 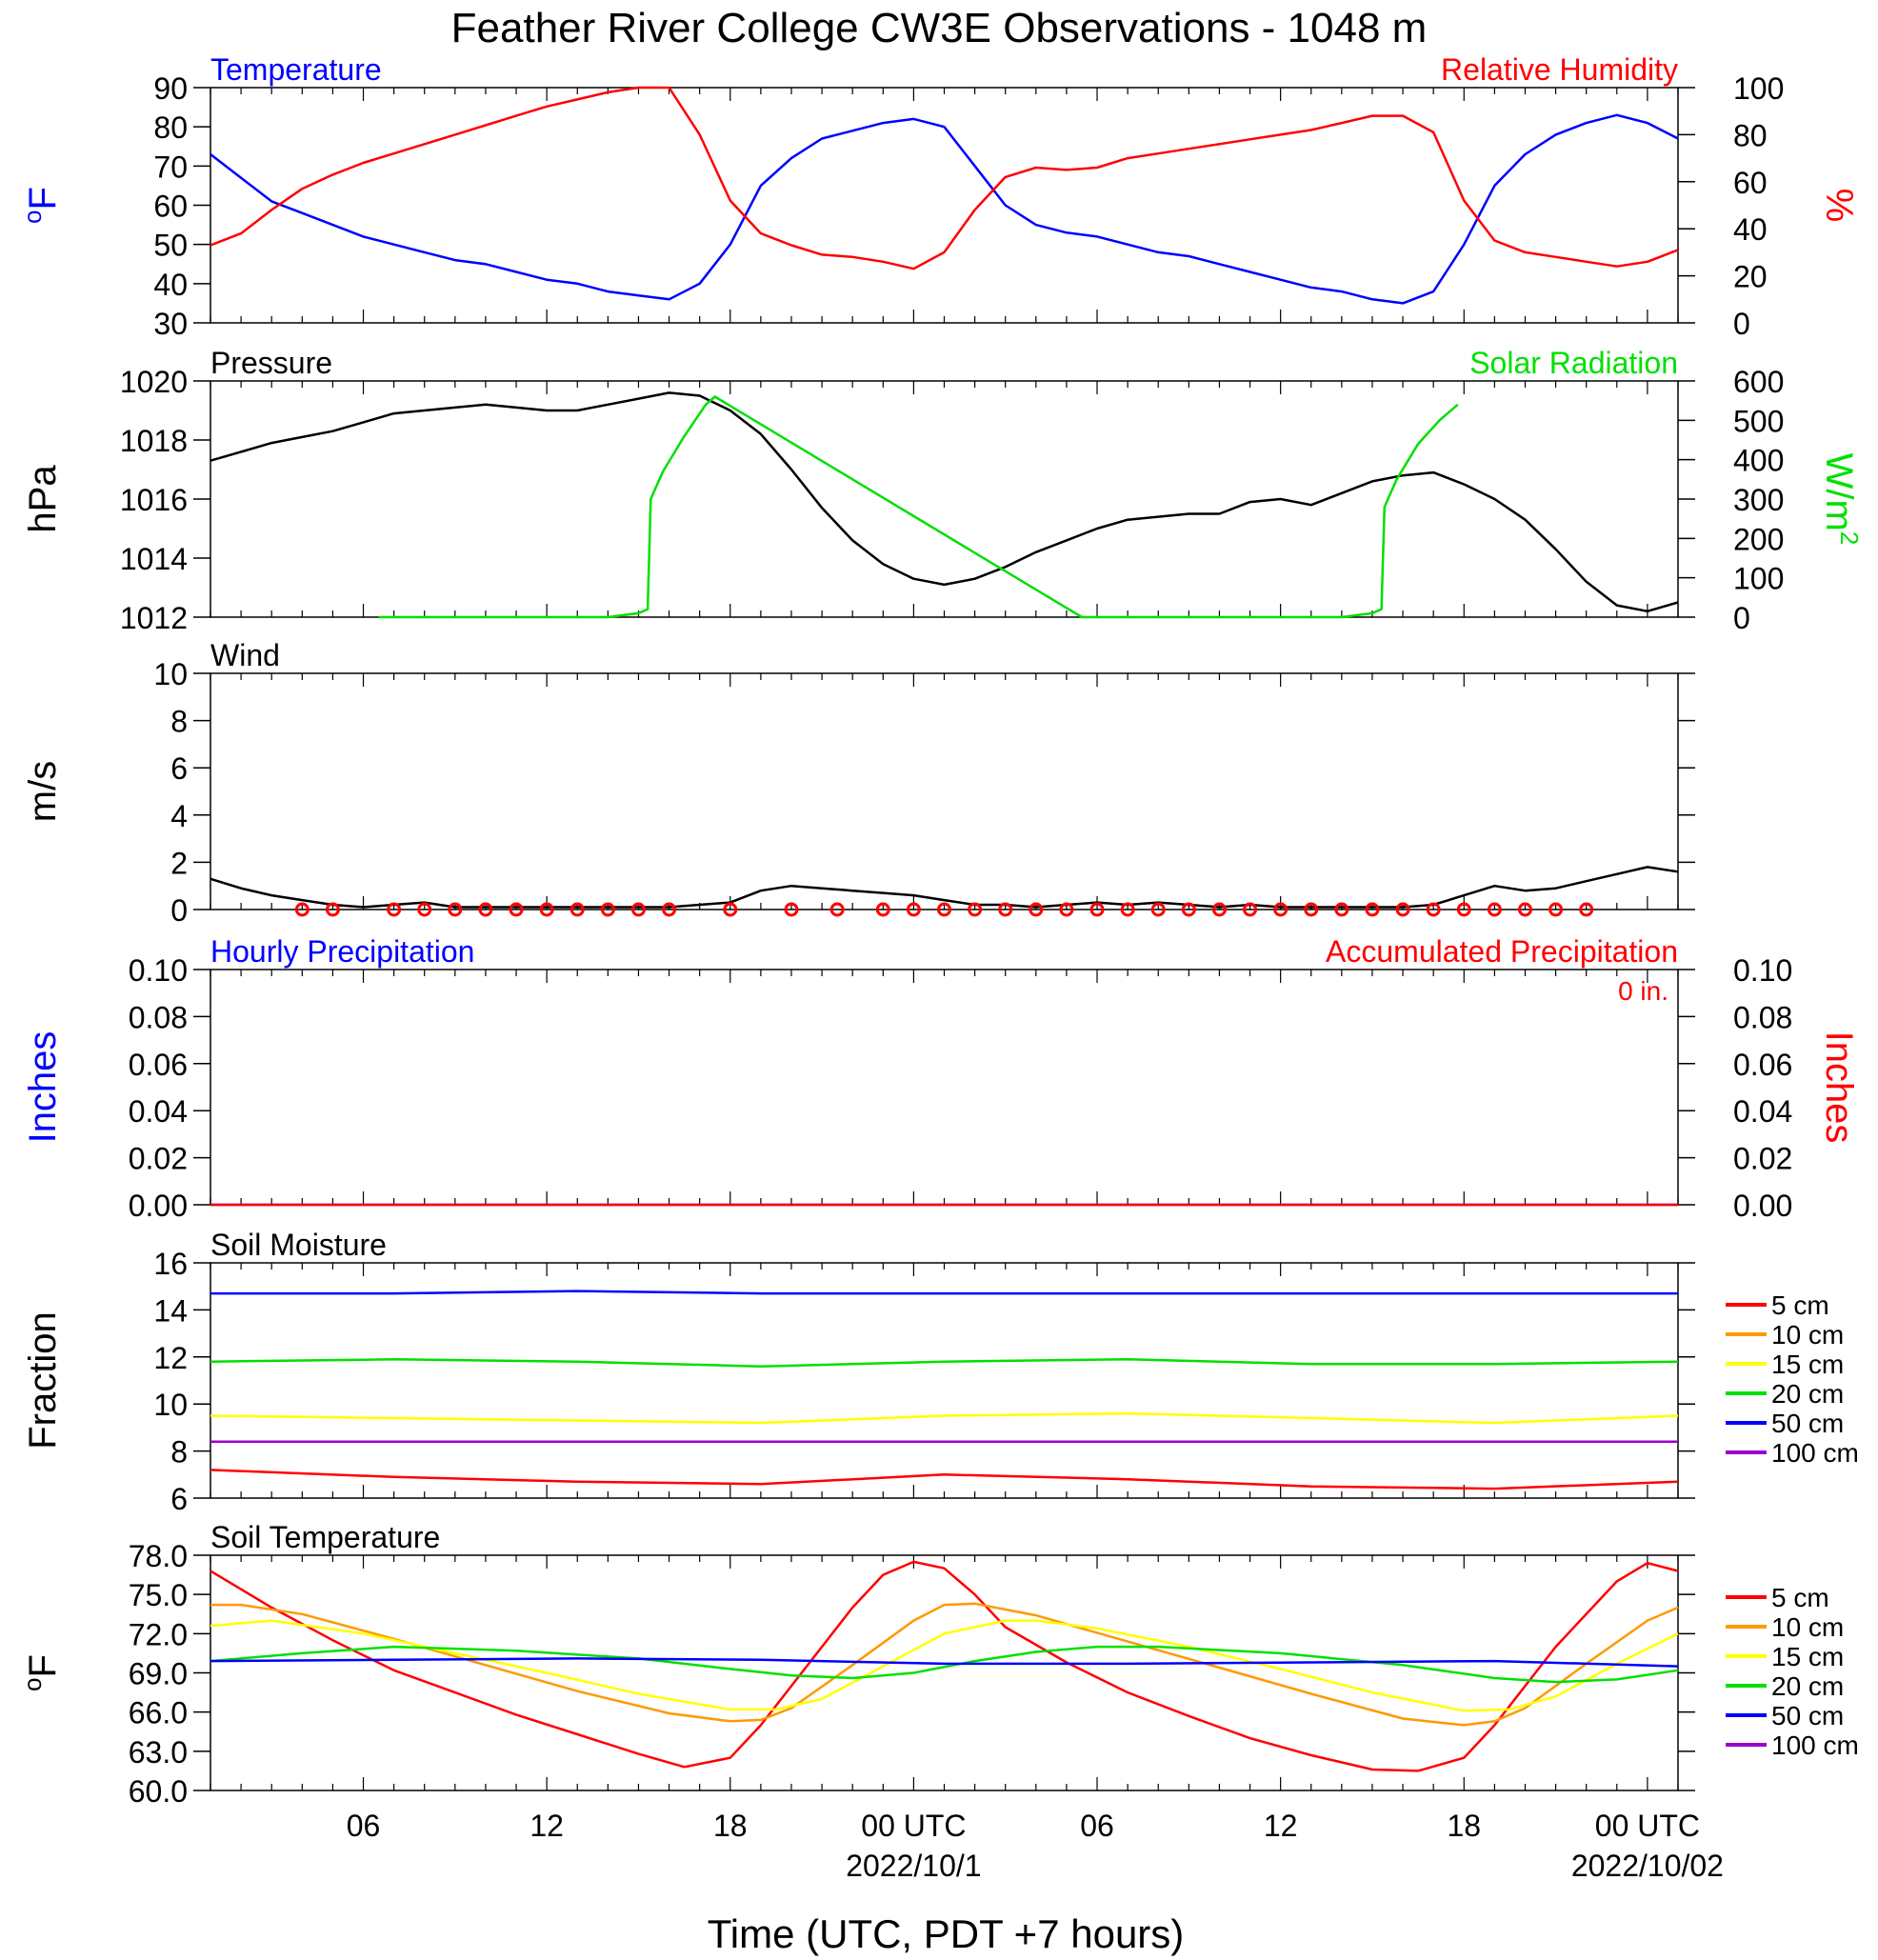 What do you see at coordinates (1097, 1826) in the screenshot?
I see `x-tick-label: 06` at bounding box center [1097, 1826].